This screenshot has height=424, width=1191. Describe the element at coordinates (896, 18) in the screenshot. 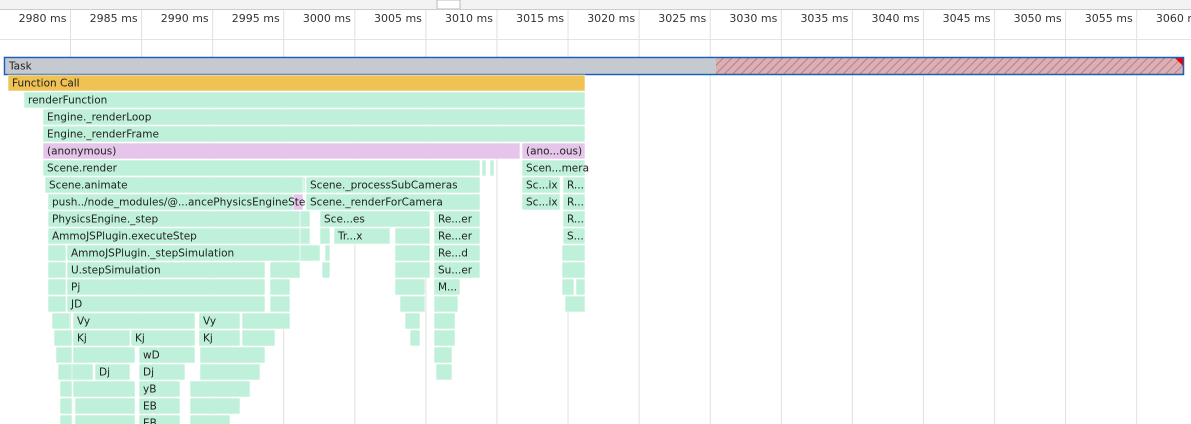

I see `time-label: 3040 ms` at that location.